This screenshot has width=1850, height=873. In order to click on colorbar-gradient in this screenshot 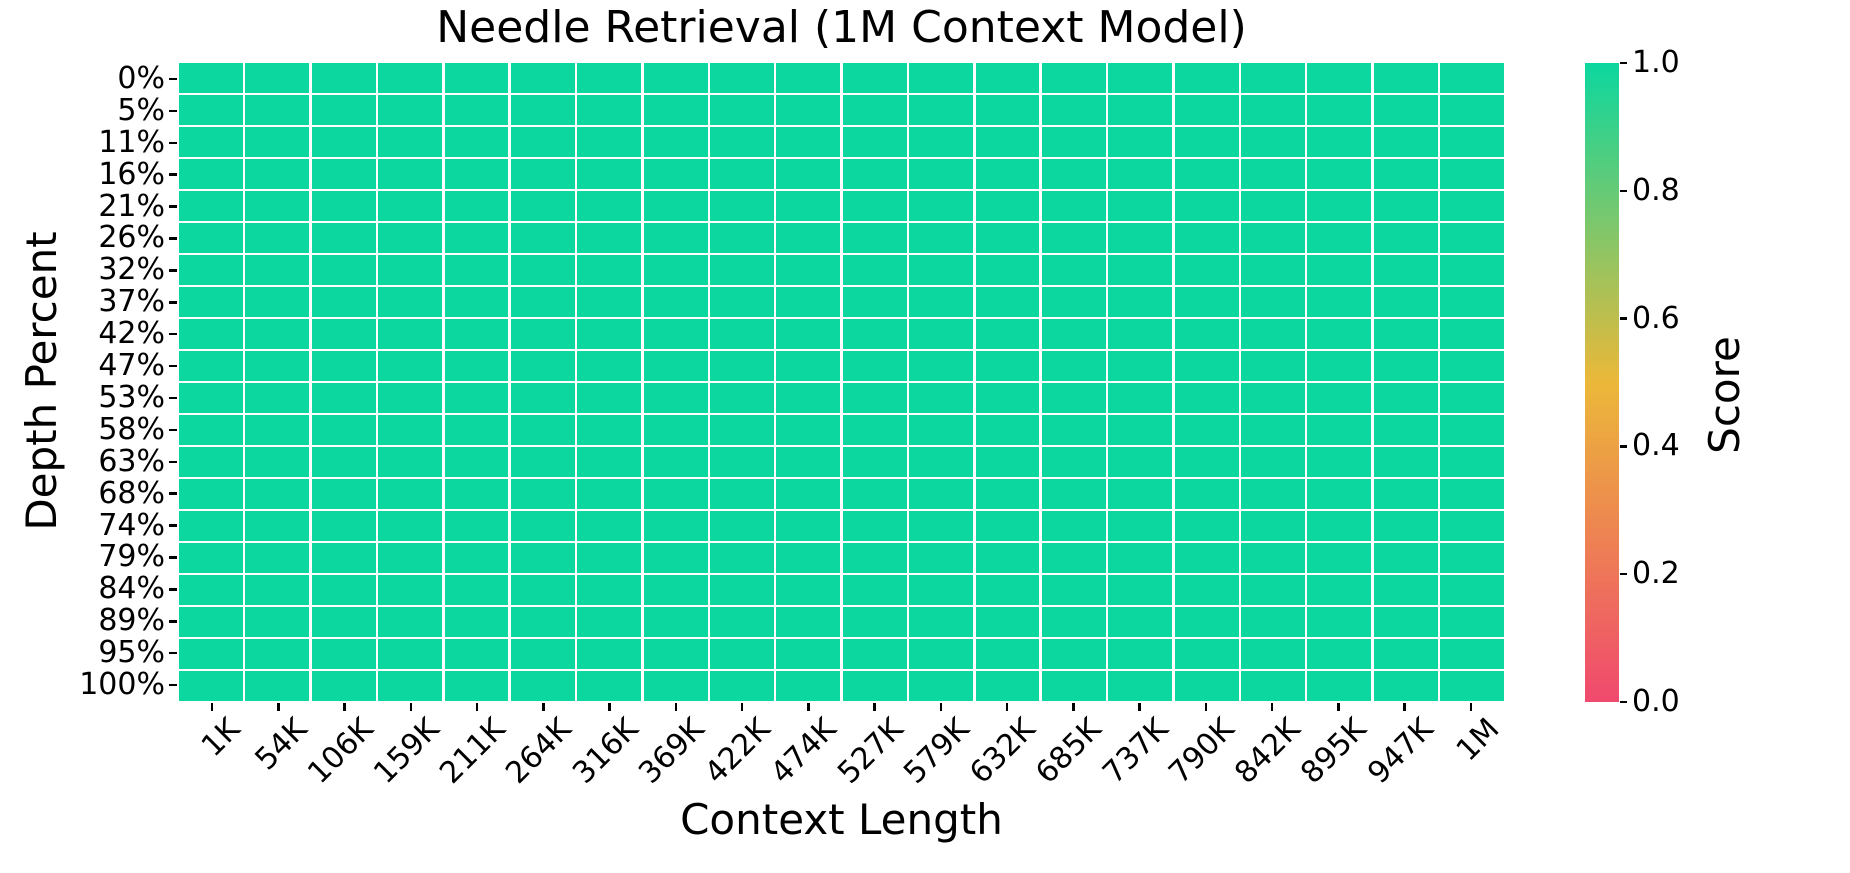, I will do `click(1602, 382)`.